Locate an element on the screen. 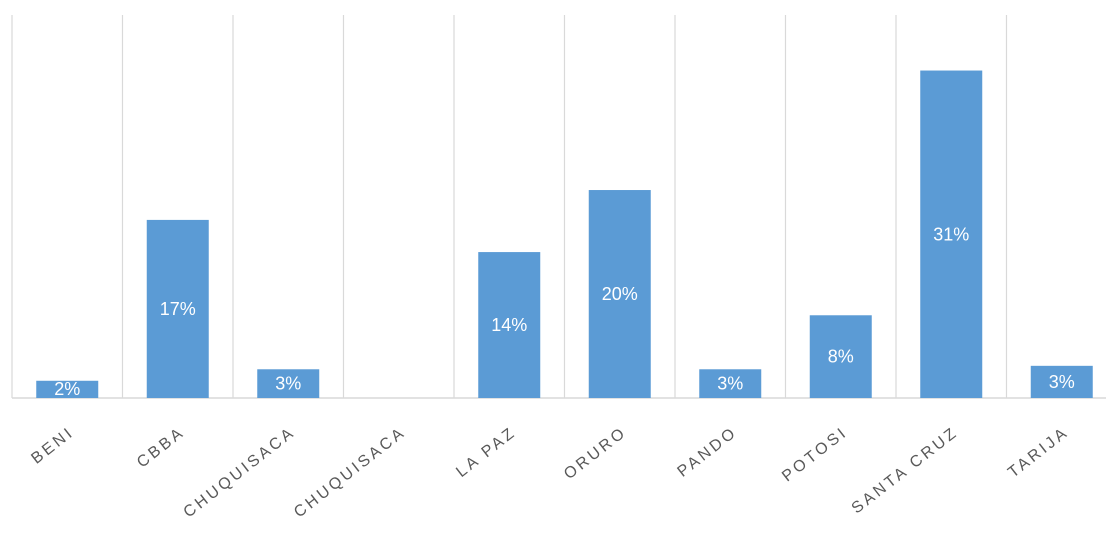 This screenshot has width=1106, height=537. x-tick-label: BENI is located at coordinates (52, 446).